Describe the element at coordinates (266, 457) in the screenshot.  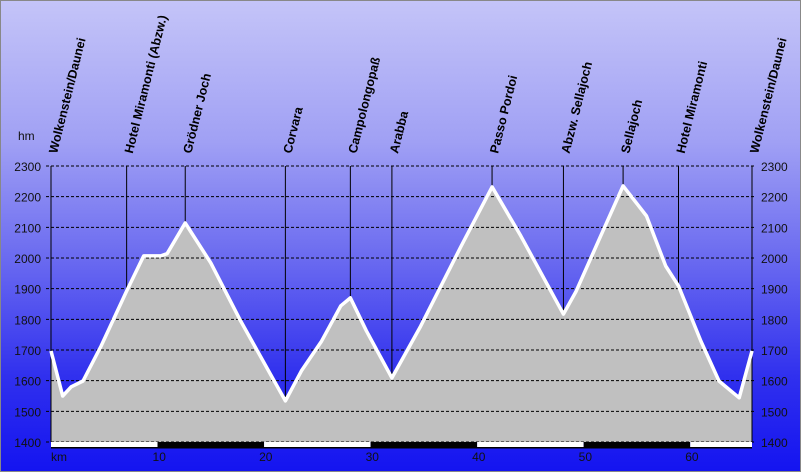
I see `x-tick-20: 20` at that location.